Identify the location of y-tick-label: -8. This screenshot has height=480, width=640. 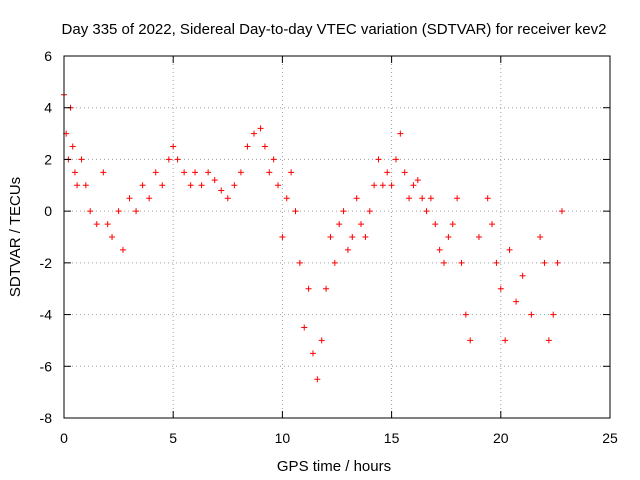
(46, 418).